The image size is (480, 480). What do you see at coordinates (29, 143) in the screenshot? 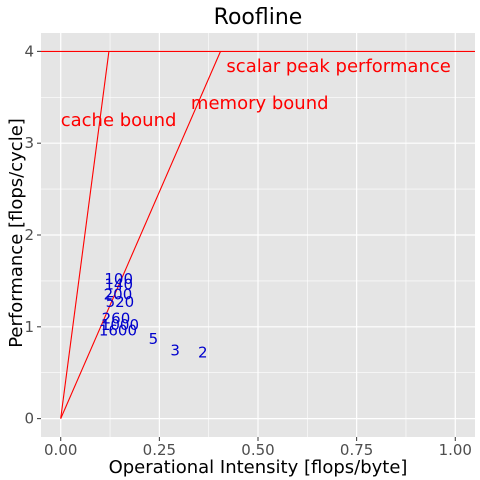
I see `y-tick-label: 3` at bounding box center [29, 143].